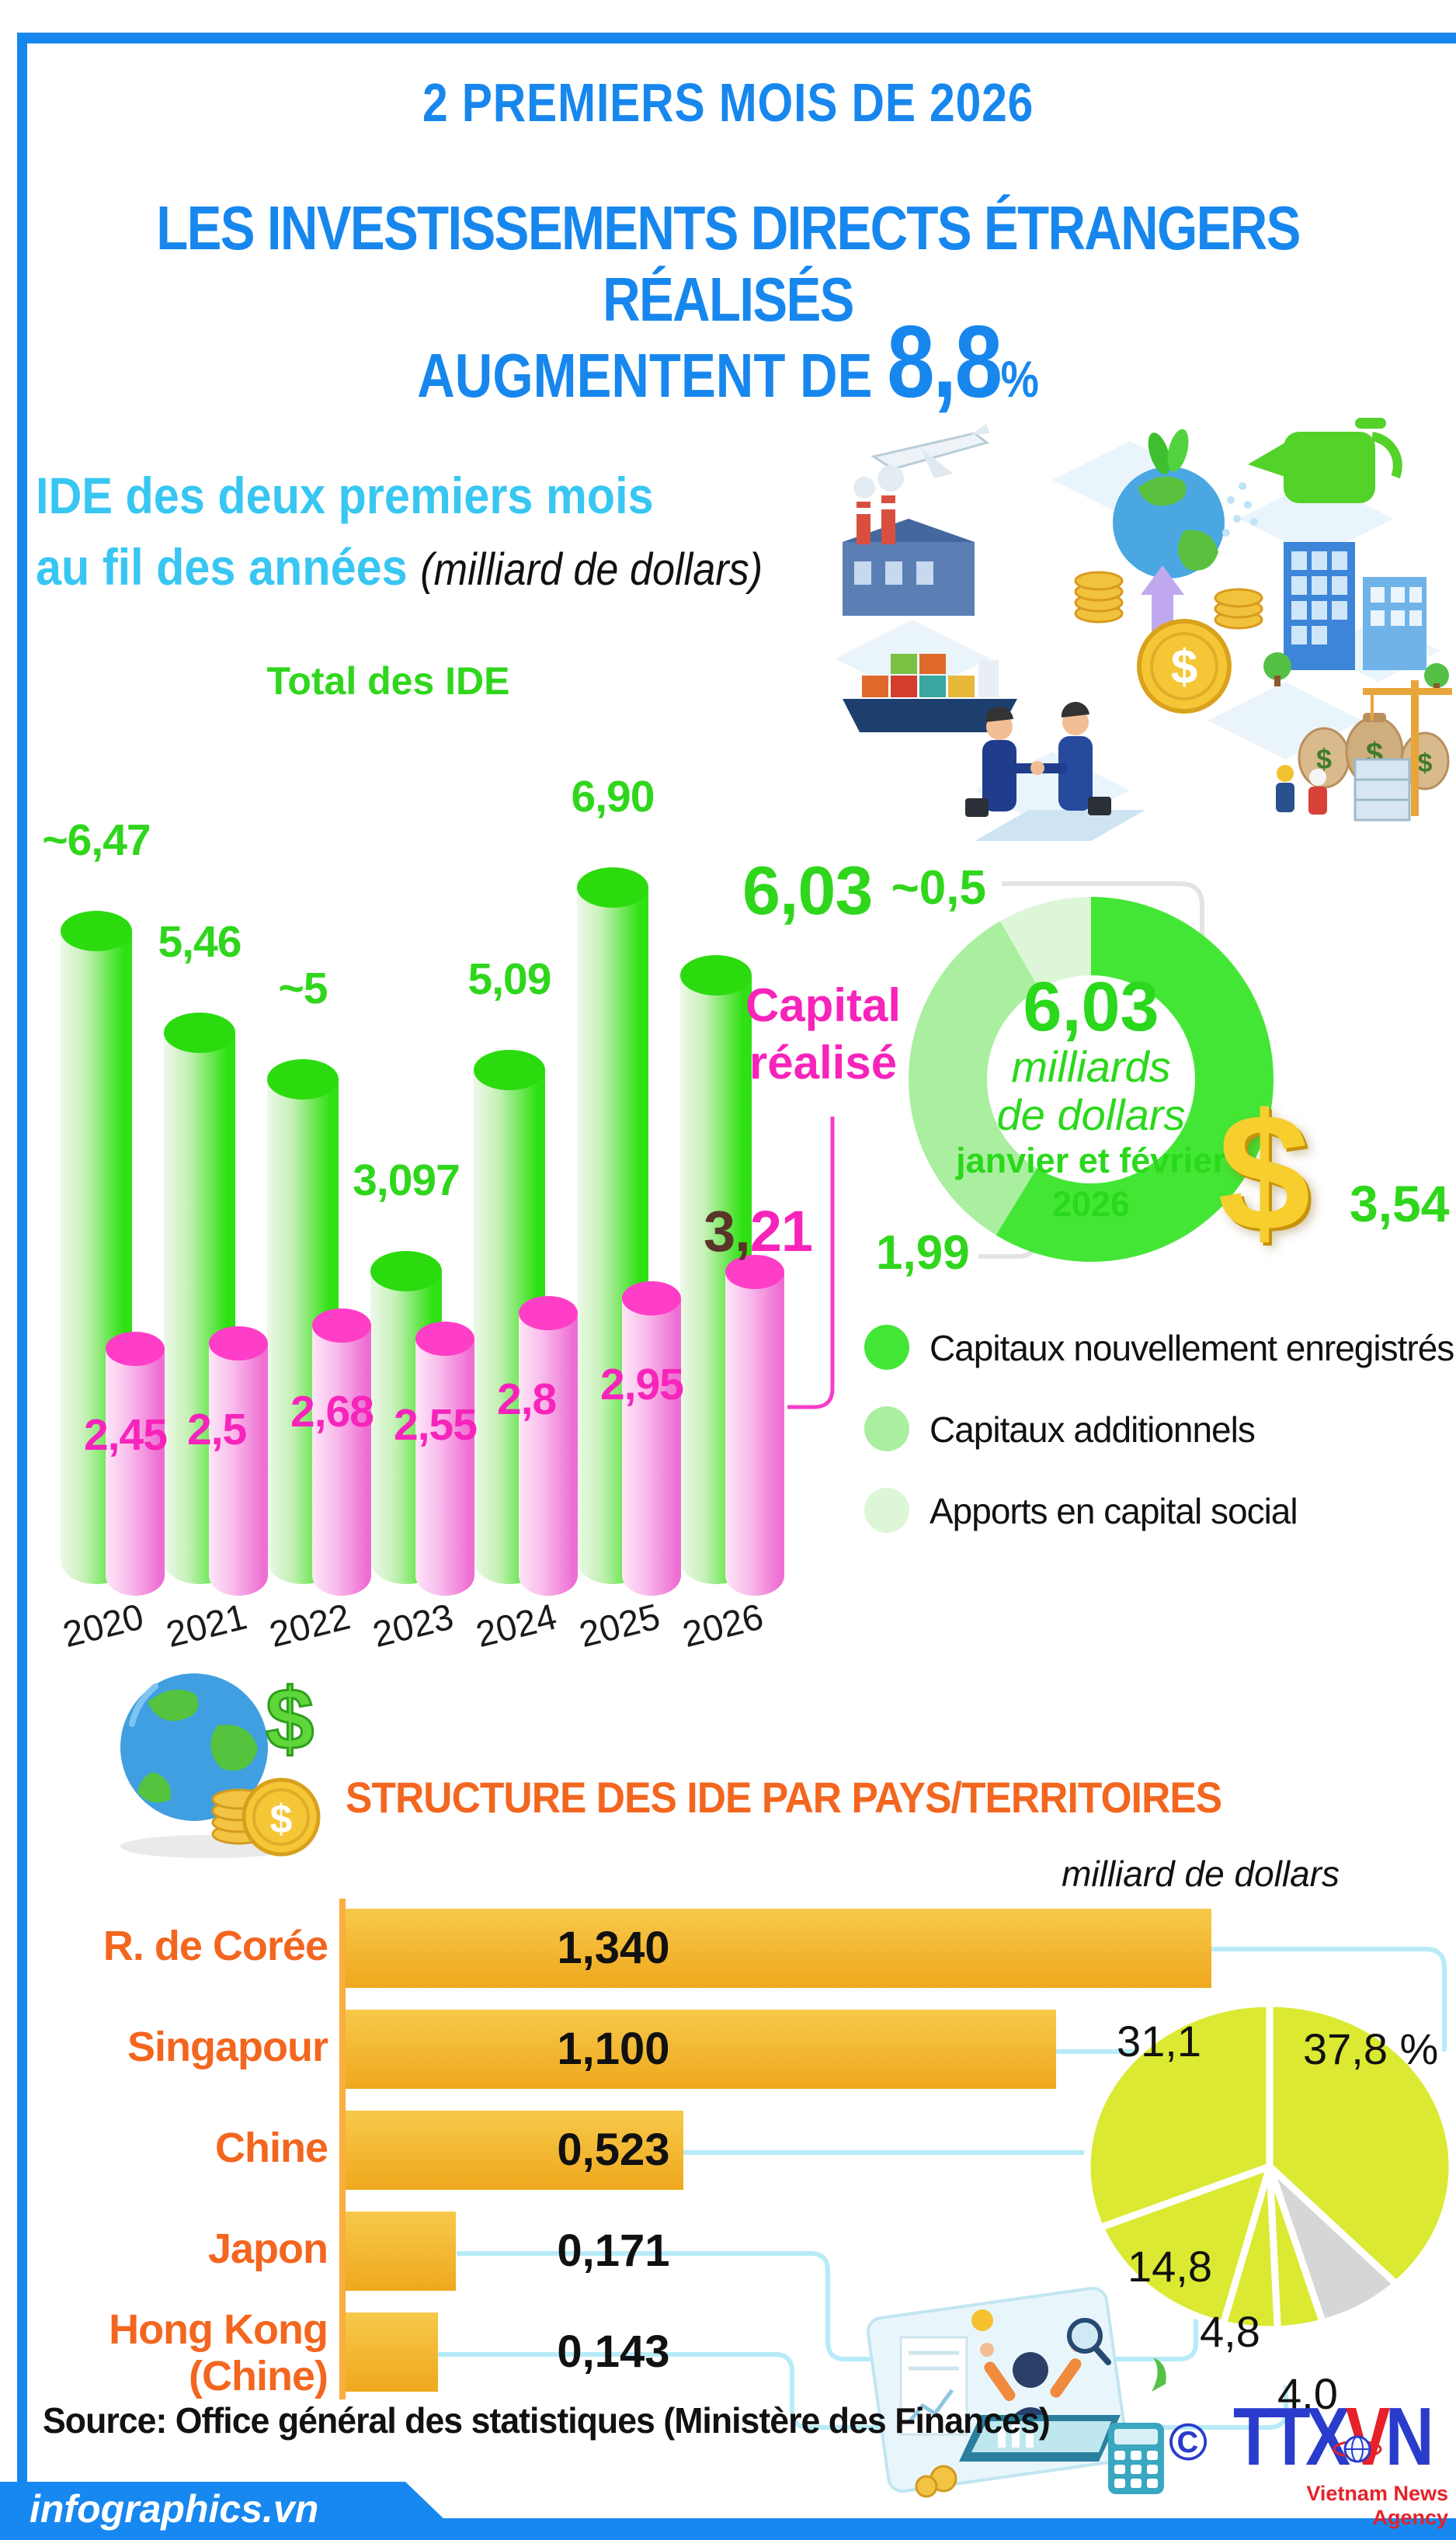 The image size is (1456, 2540). I want to click on buildings-icon, so click(1356, 617).